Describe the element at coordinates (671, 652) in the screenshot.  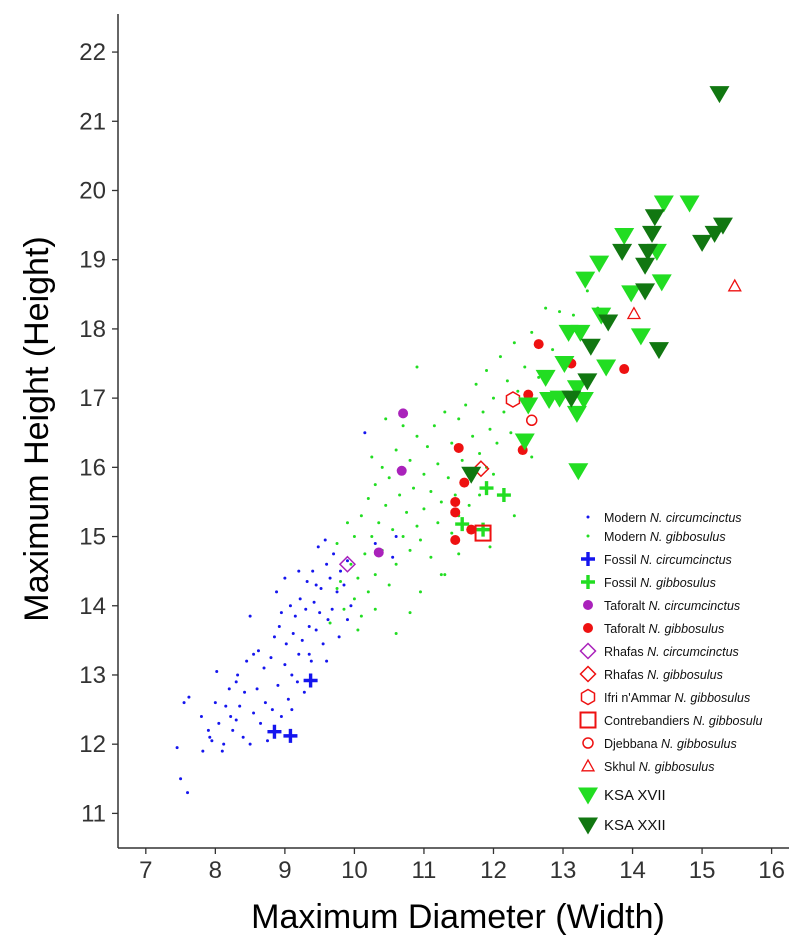
I see `legend-label: Rhafas N. circumcinctus` at that location.